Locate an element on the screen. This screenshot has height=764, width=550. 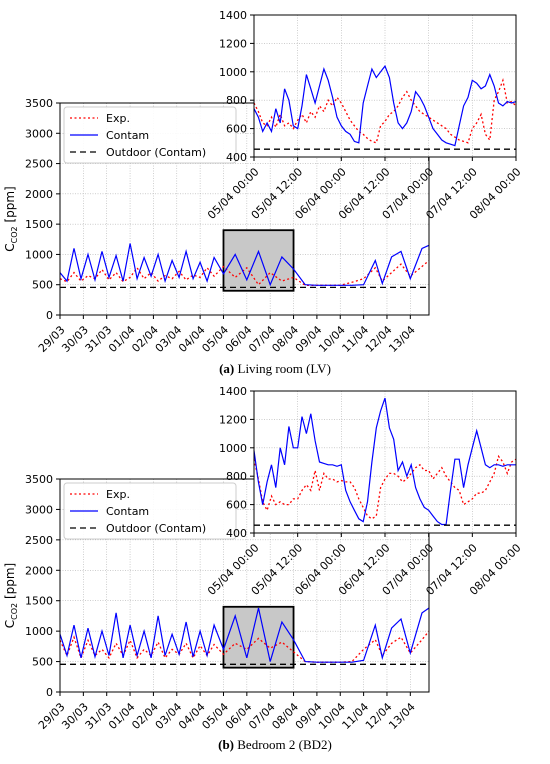
caption-a-letter: (a) is located at coordinates (227, 368).